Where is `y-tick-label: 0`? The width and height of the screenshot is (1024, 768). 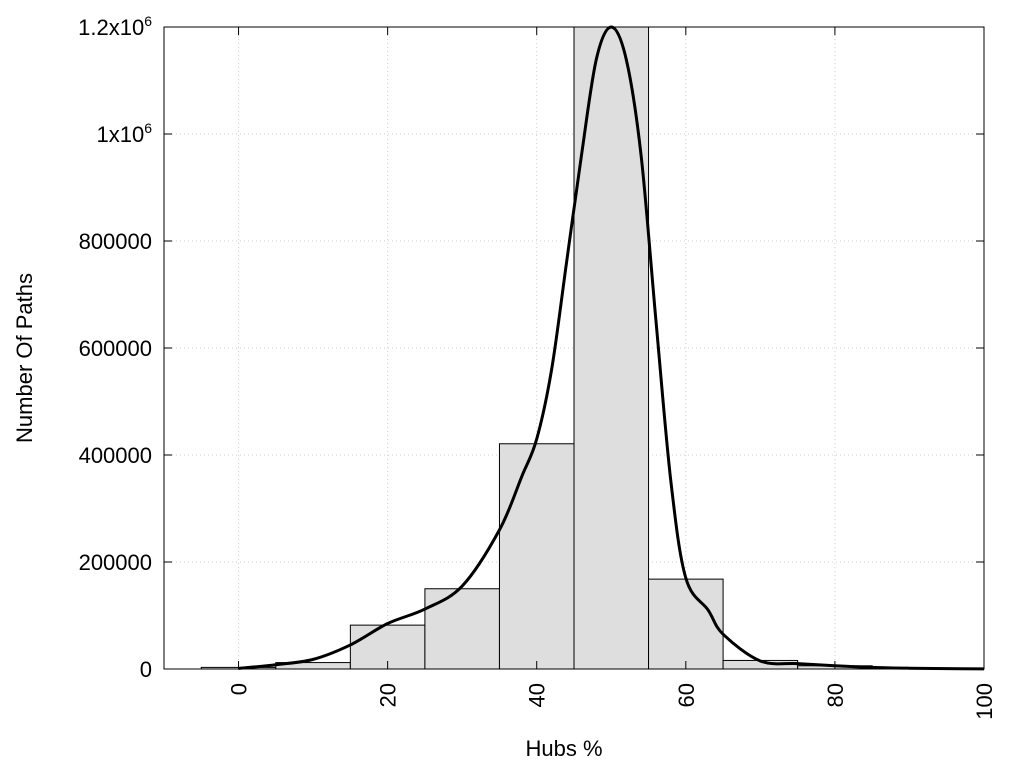
y-tick-label: 0 is located at coordinates (146, 669).